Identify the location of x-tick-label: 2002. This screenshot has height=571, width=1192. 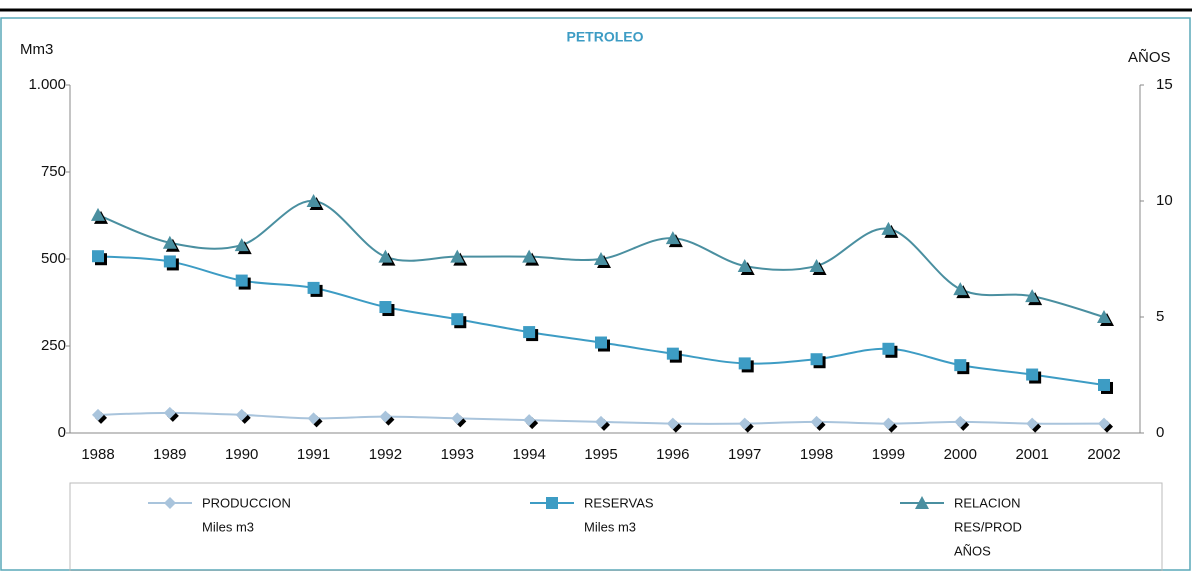
(1103, 454).